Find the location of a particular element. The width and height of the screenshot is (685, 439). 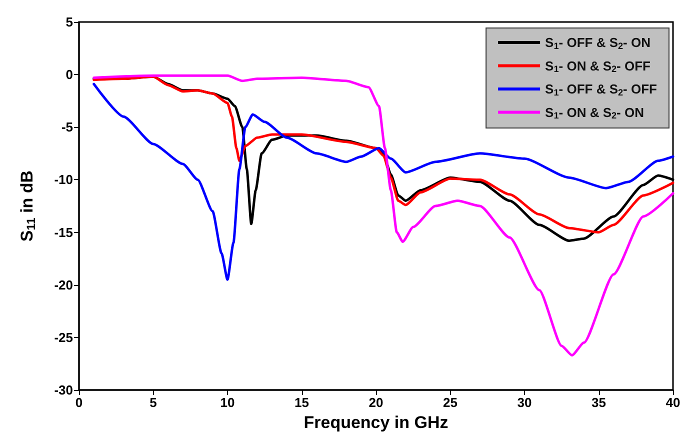

x-tick-label: 40 is located at coordinates (673, 402).